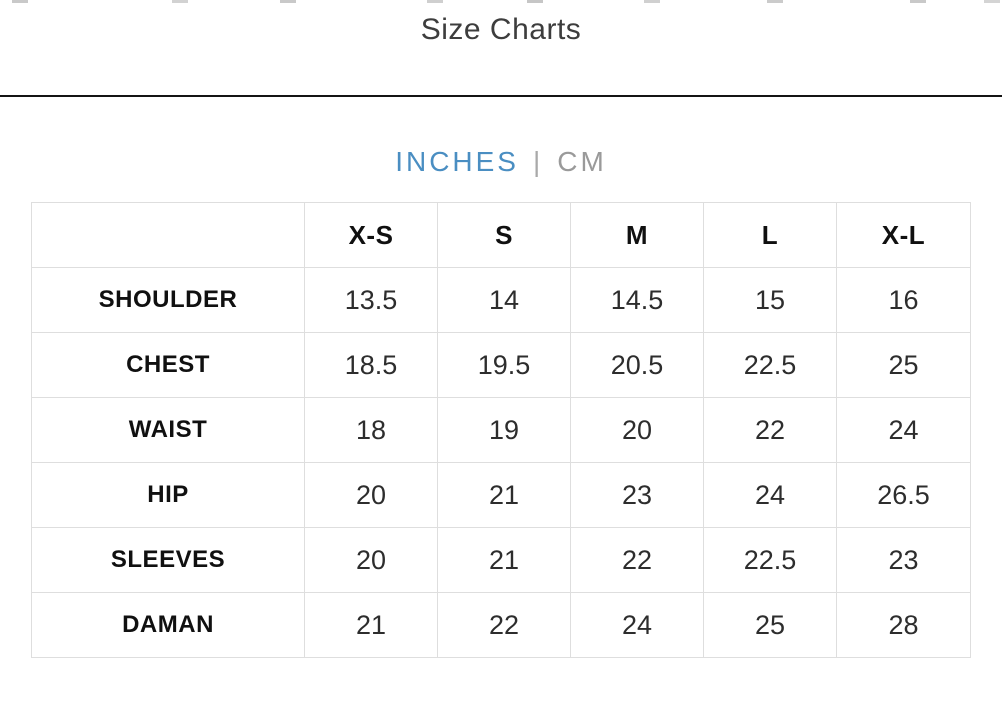  Describe the element at coordinates (637, 235) in the screenshot. I see `header-cell-m: M` at that location.